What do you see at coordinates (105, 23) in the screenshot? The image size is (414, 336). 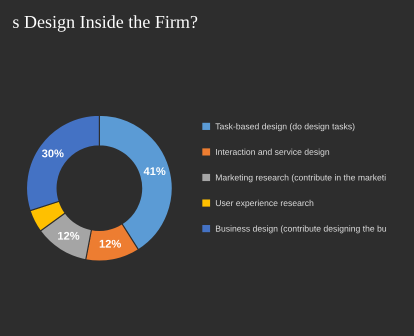 I see `chart-title: s Design Inside the Firm?` at bounding box center [105, 23].